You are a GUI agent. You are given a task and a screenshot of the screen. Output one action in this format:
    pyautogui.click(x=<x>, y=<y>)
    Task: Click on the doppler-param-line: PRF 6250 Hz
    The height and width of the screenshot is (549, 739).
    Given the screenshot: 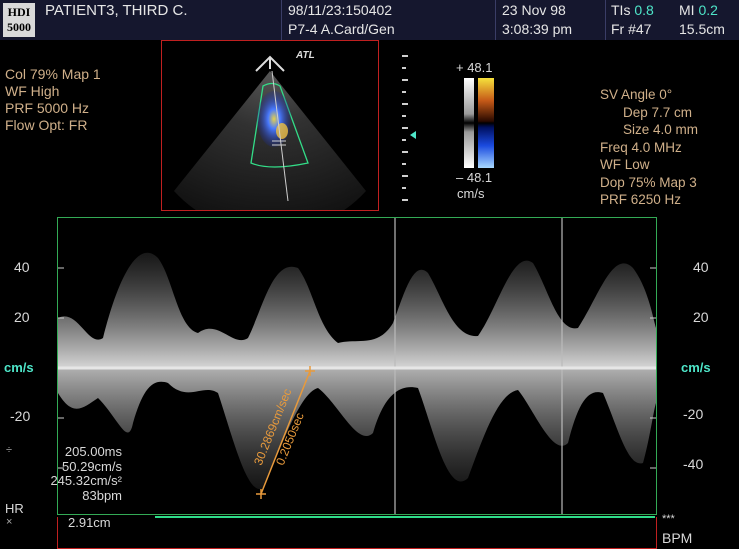 What is the action you would take?
    pyautogui.click(x=641, y=199)
    